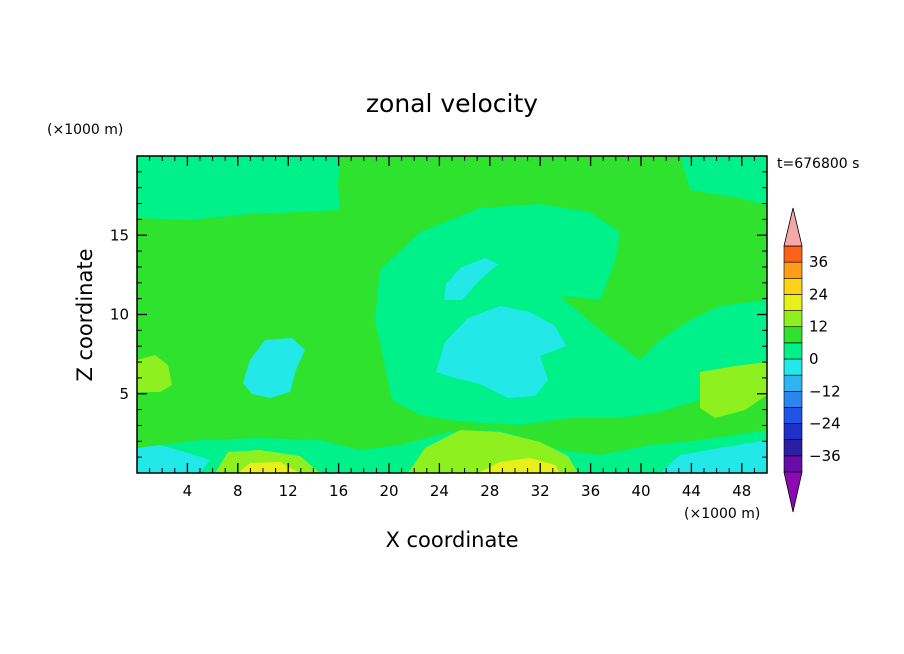 Image resolution: width=904 pixels, height=654 pixels. What do you see at coordinates (451, 540) in the screenshot?
I see `x-axis-label: X coordinate` at bounding box center [451, 540].